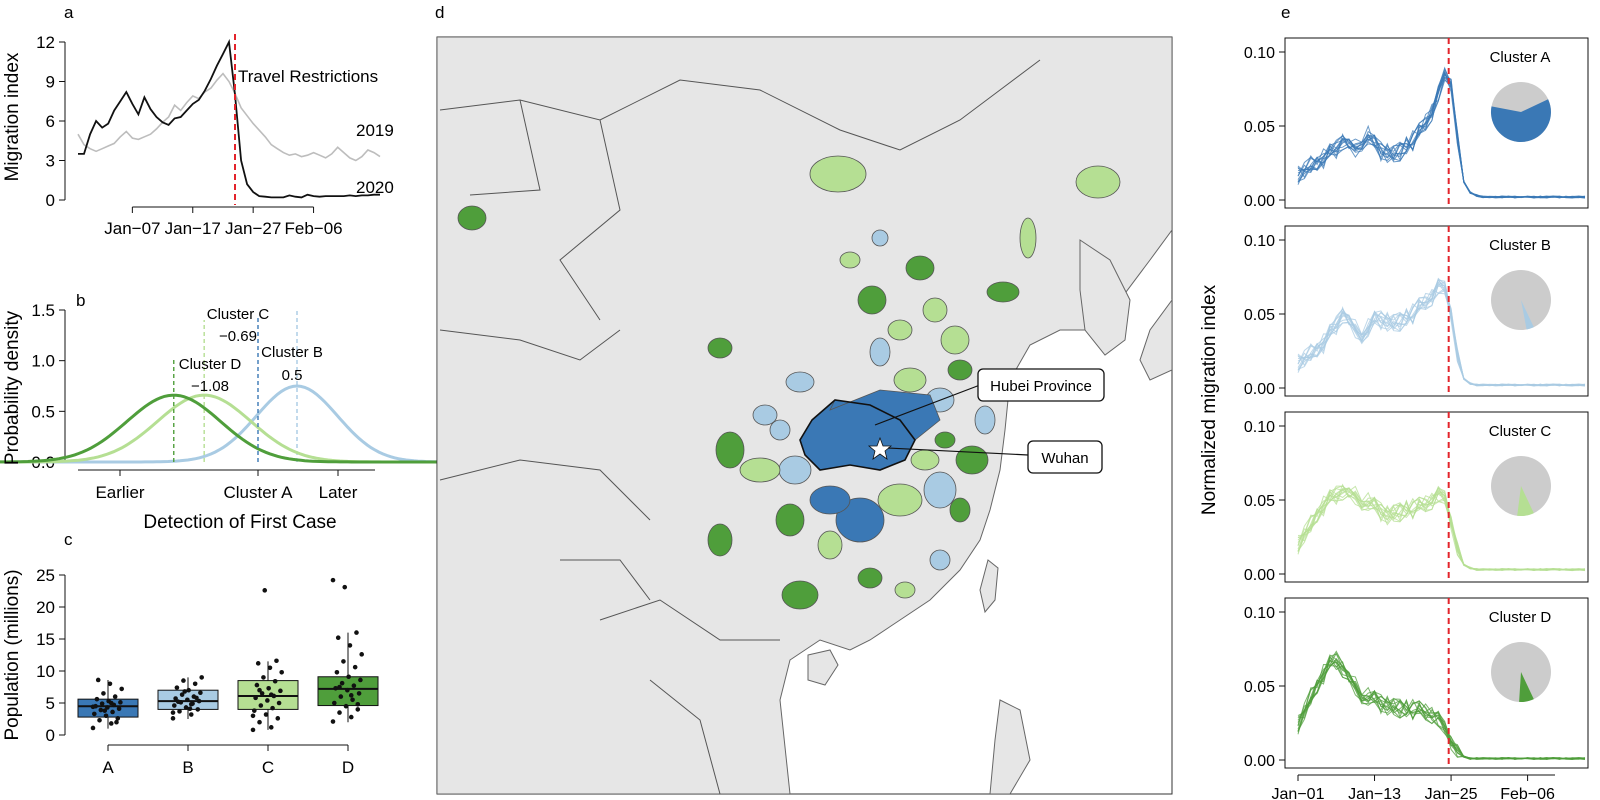 This screenshot has width=1600, height=800. What do you see at coordinates (860, 520) in the screenshot?
I see `map-region-cluster-a` at bounding box center [860, 520].